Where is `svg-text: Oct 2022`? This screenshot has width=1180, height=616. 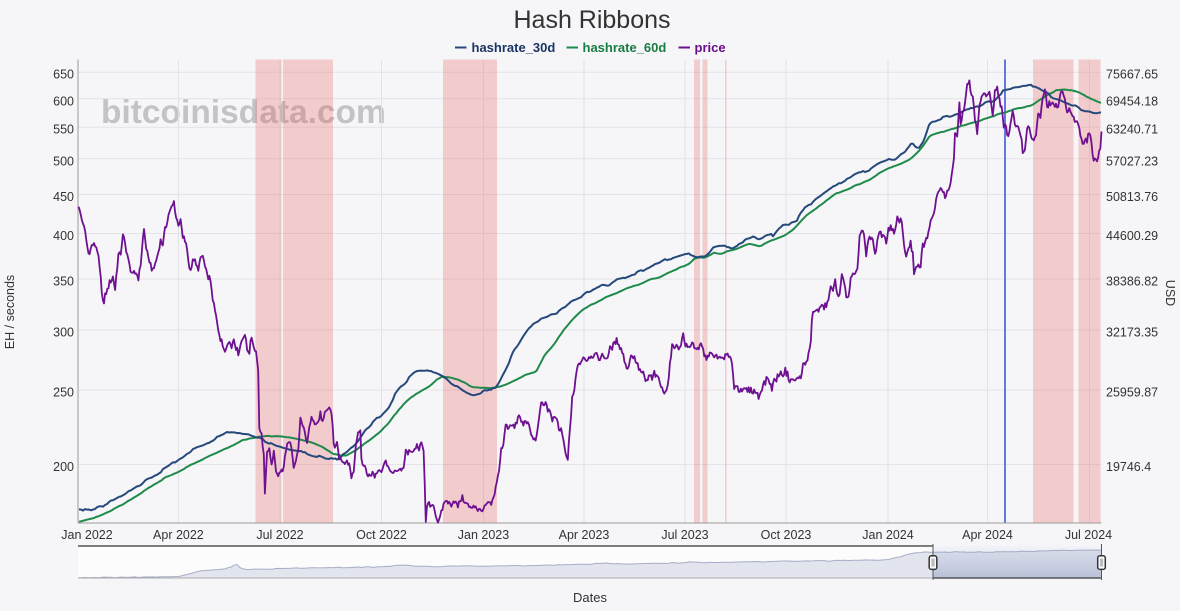
svg-text: Oct 2022 is located at coordinates (381, 535).